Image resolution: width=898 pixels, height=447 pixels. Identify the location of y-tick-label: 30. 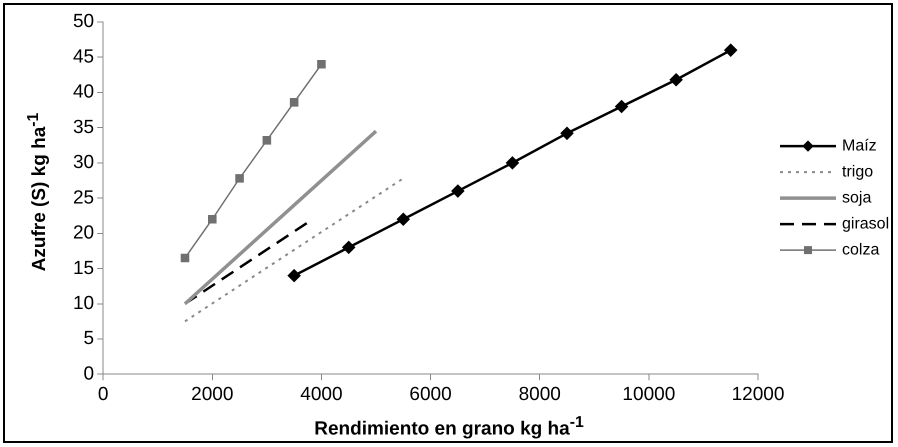
(83, 163).